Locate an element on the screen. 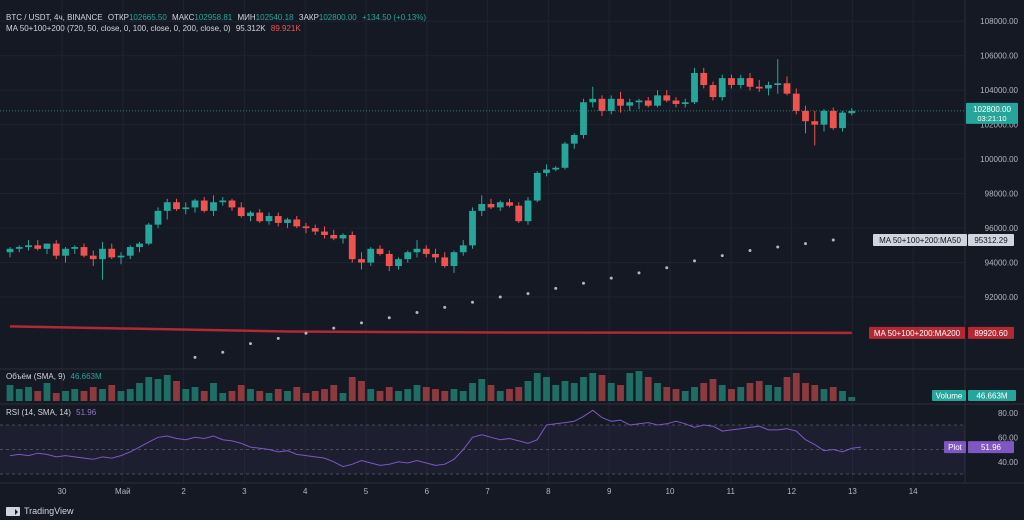  symbol-title: BTC / USDT, 4ч, BINANCE is located at coordinates (54, 17).